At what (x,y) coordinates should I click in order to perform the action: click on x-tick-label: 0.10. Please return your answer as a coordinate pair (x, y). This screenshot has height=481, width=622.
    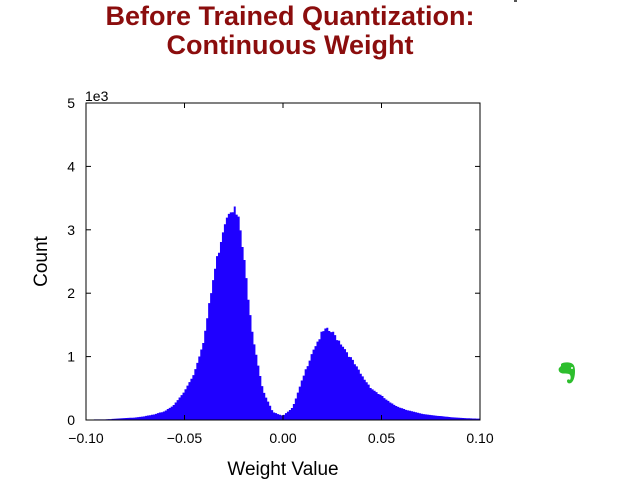
    Looking at the image, I should click on (479, 438).